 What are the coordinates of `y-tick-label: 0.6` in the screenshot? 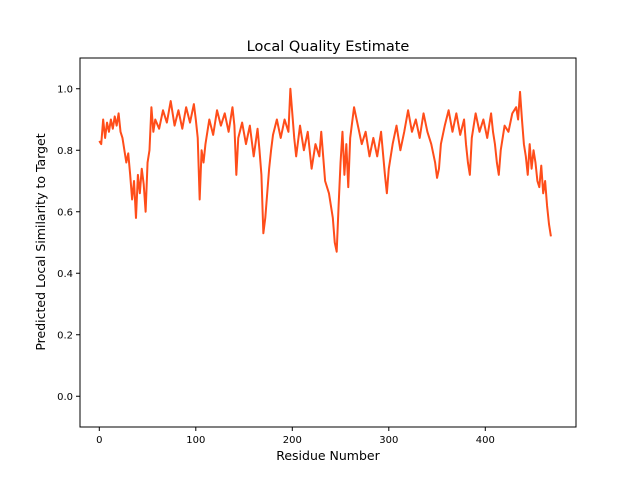 It's located at (65, 212).